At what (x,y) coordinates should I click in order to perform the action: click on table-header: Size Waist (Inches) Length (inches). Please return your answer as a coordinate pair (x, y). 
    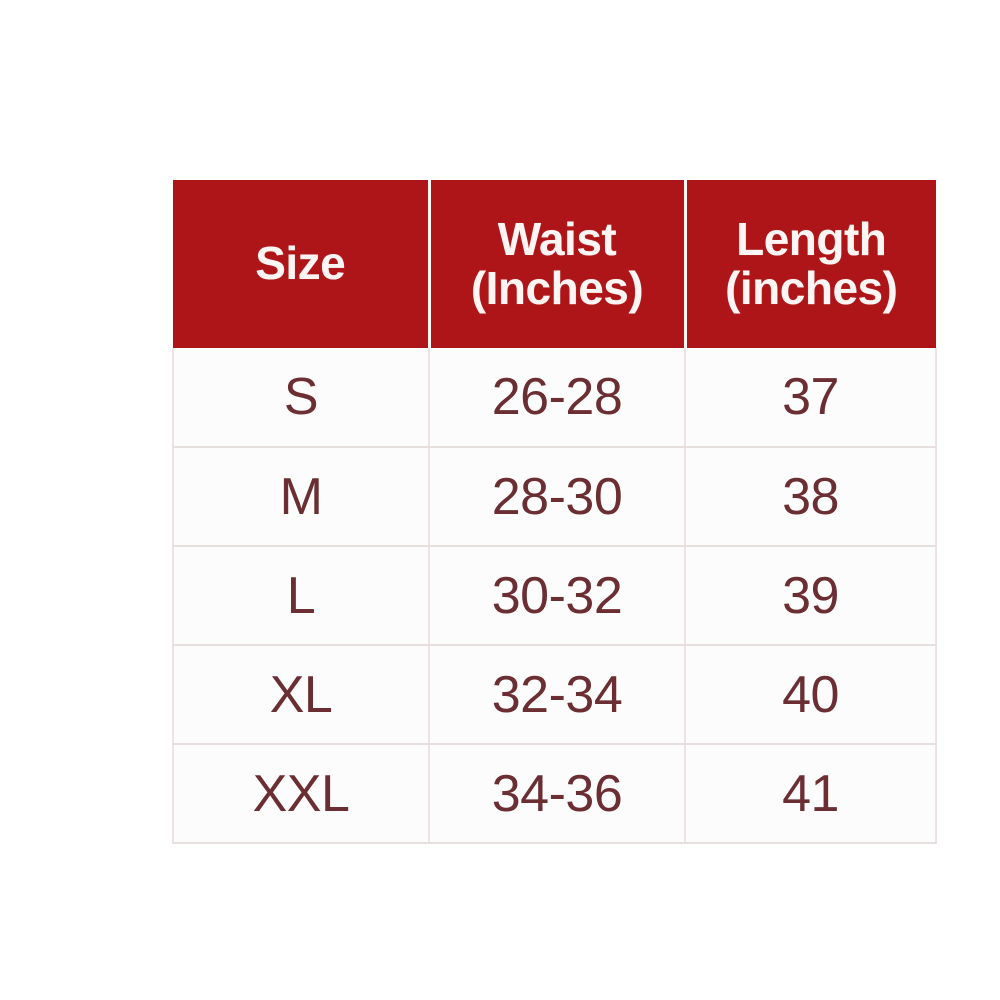
    Looking at the image, I should click on (554, 264).